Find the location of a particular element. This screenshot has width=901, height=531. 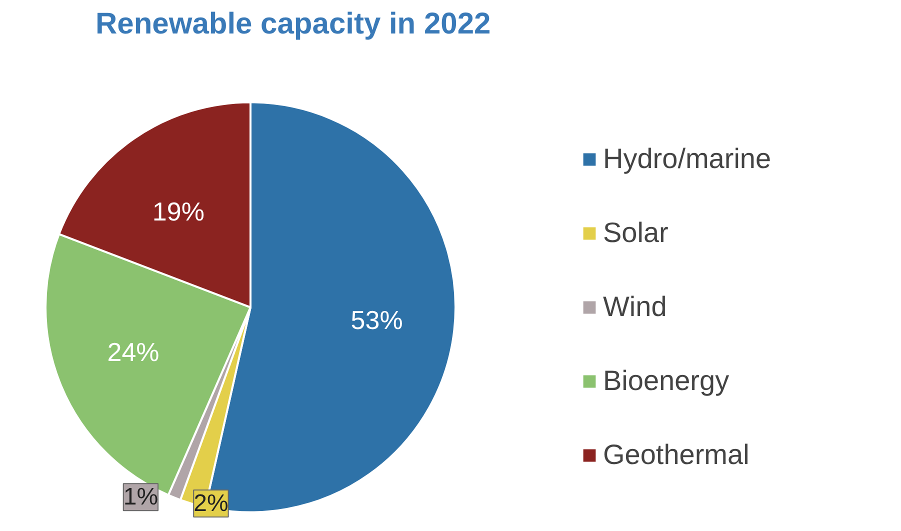

legend-label: Solar is located at coordinates (635, 233).